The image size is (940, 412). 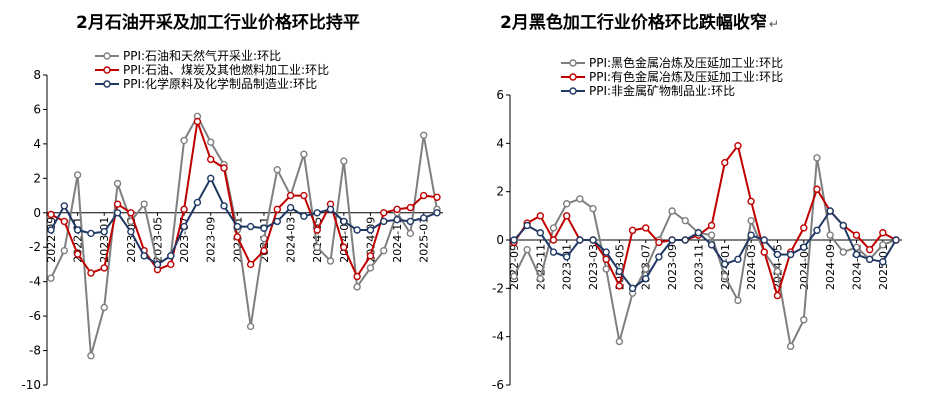 What do you see at coordinates (35, 316) in the screenshot?
I see `y-tick-label: -6` at bounding box center [35, 316].